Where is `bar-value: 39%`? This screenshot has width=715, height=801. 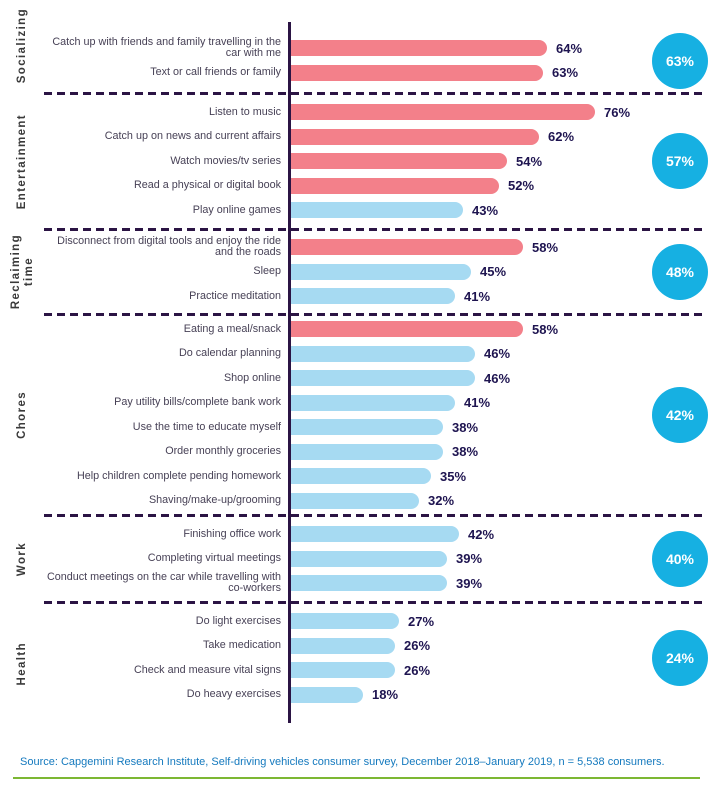
bar-value: 39% is located at coordinates (469, 559).